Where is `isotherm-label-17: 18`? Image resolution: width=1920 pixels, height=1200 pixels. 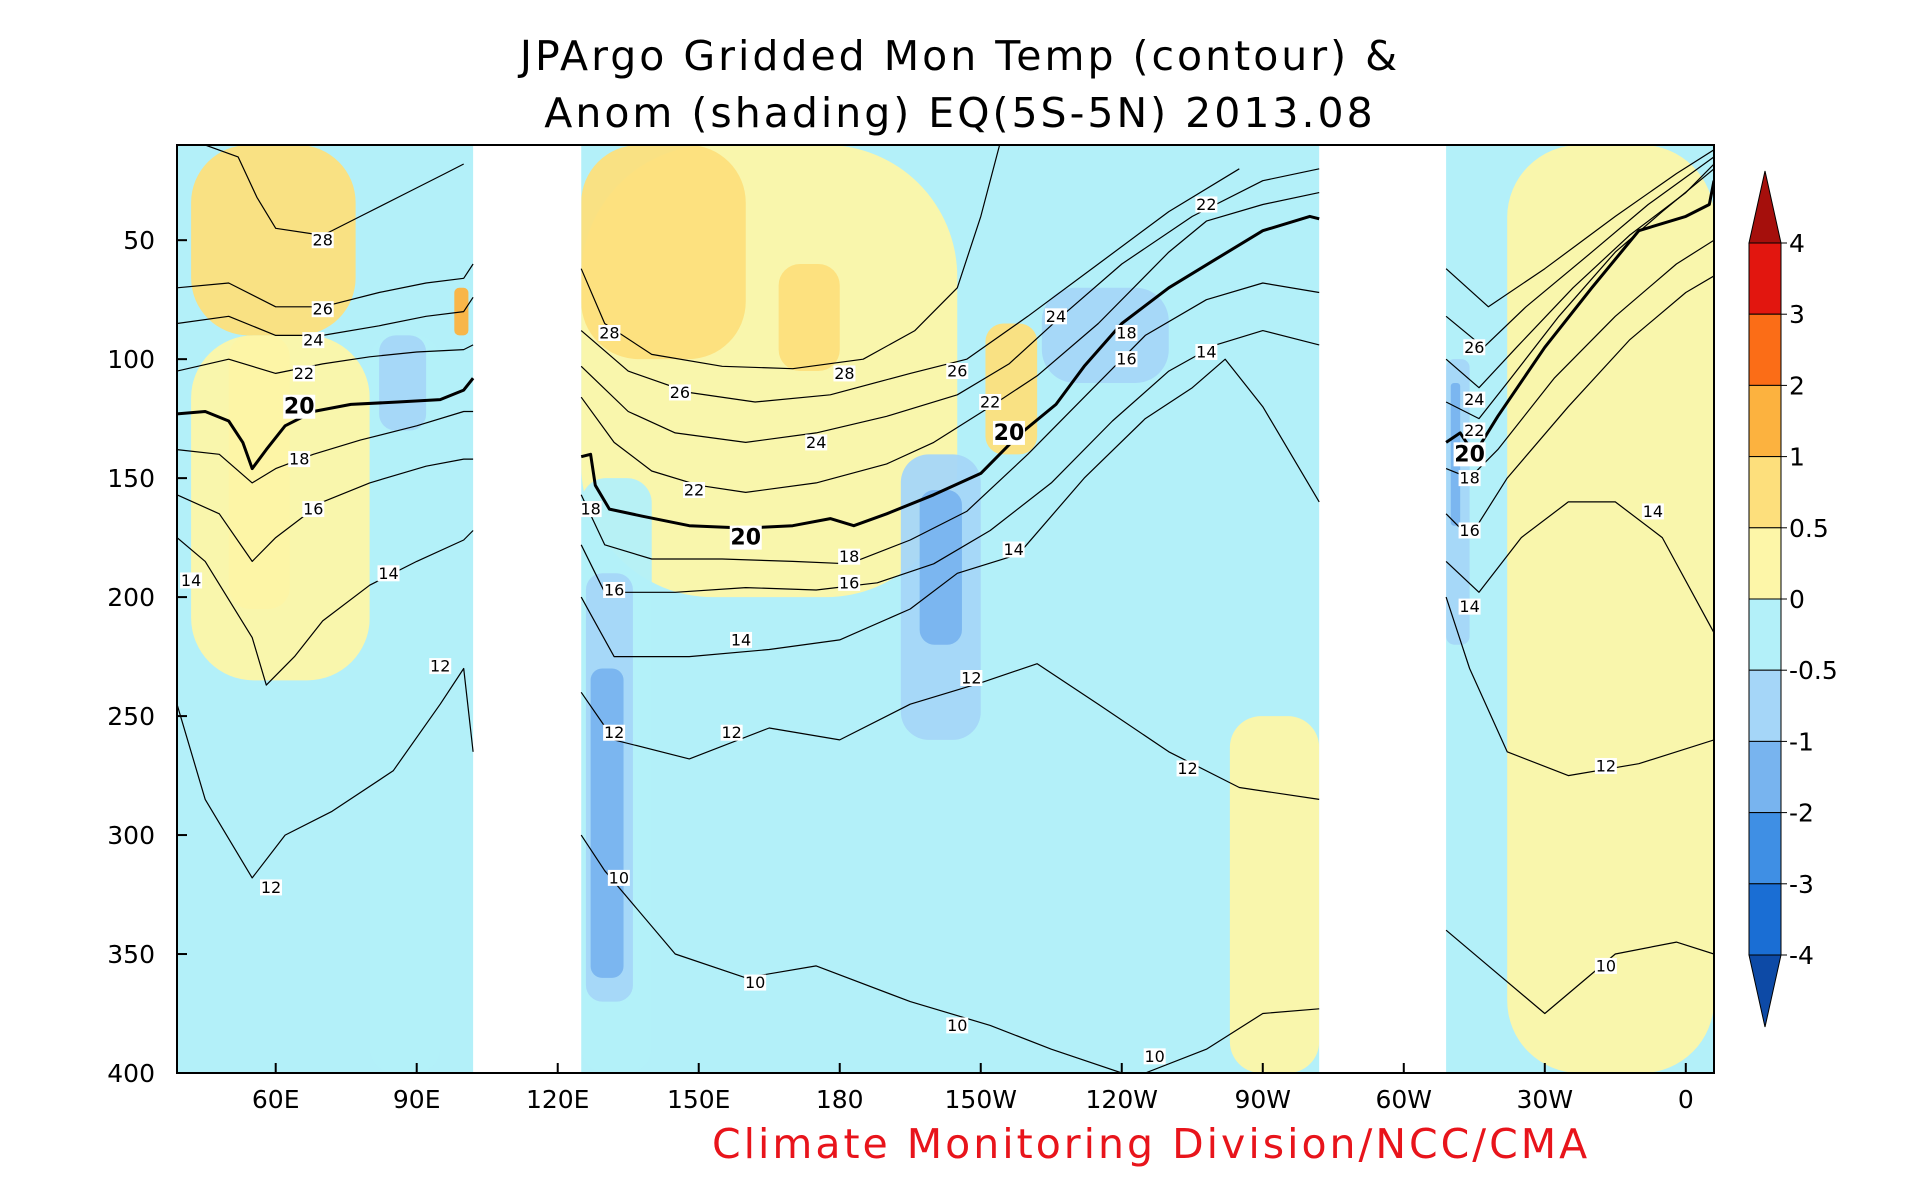 isotherm-label-17: 18 is located at coordinates (849, 556).